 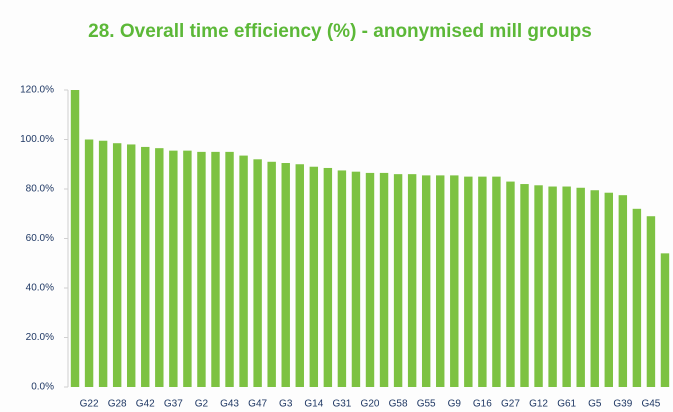 I want to click on x-tick-label: G39, so click(x=622, y=404).